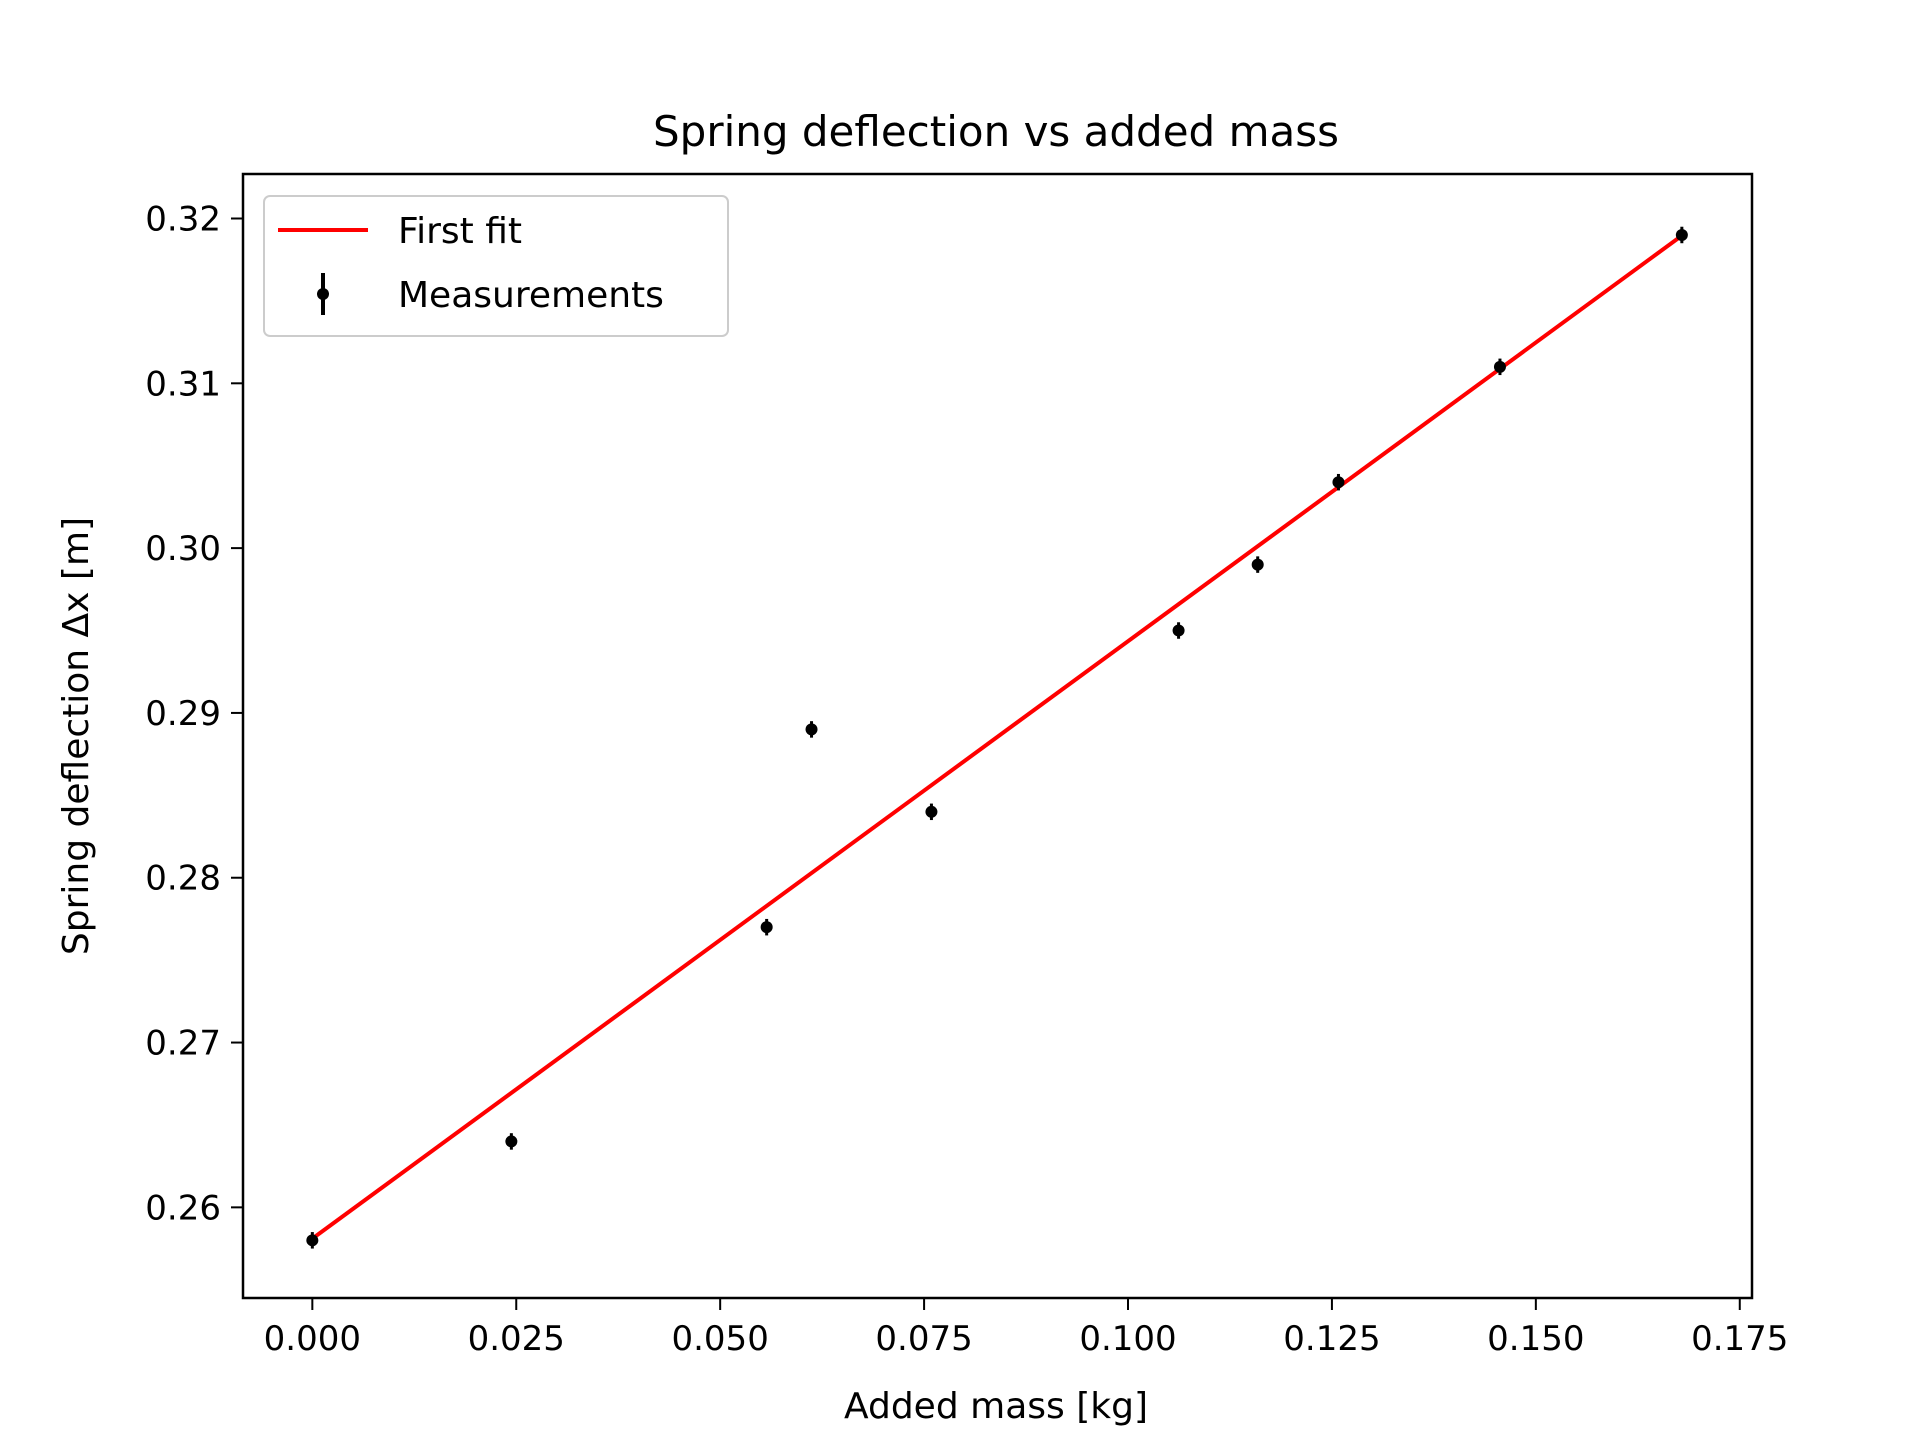 The image size is (1920, 1440). Describe the element at coordinates (1127, 1339) in the screenshot. I see `x-tick-label: 0.100` at that location.